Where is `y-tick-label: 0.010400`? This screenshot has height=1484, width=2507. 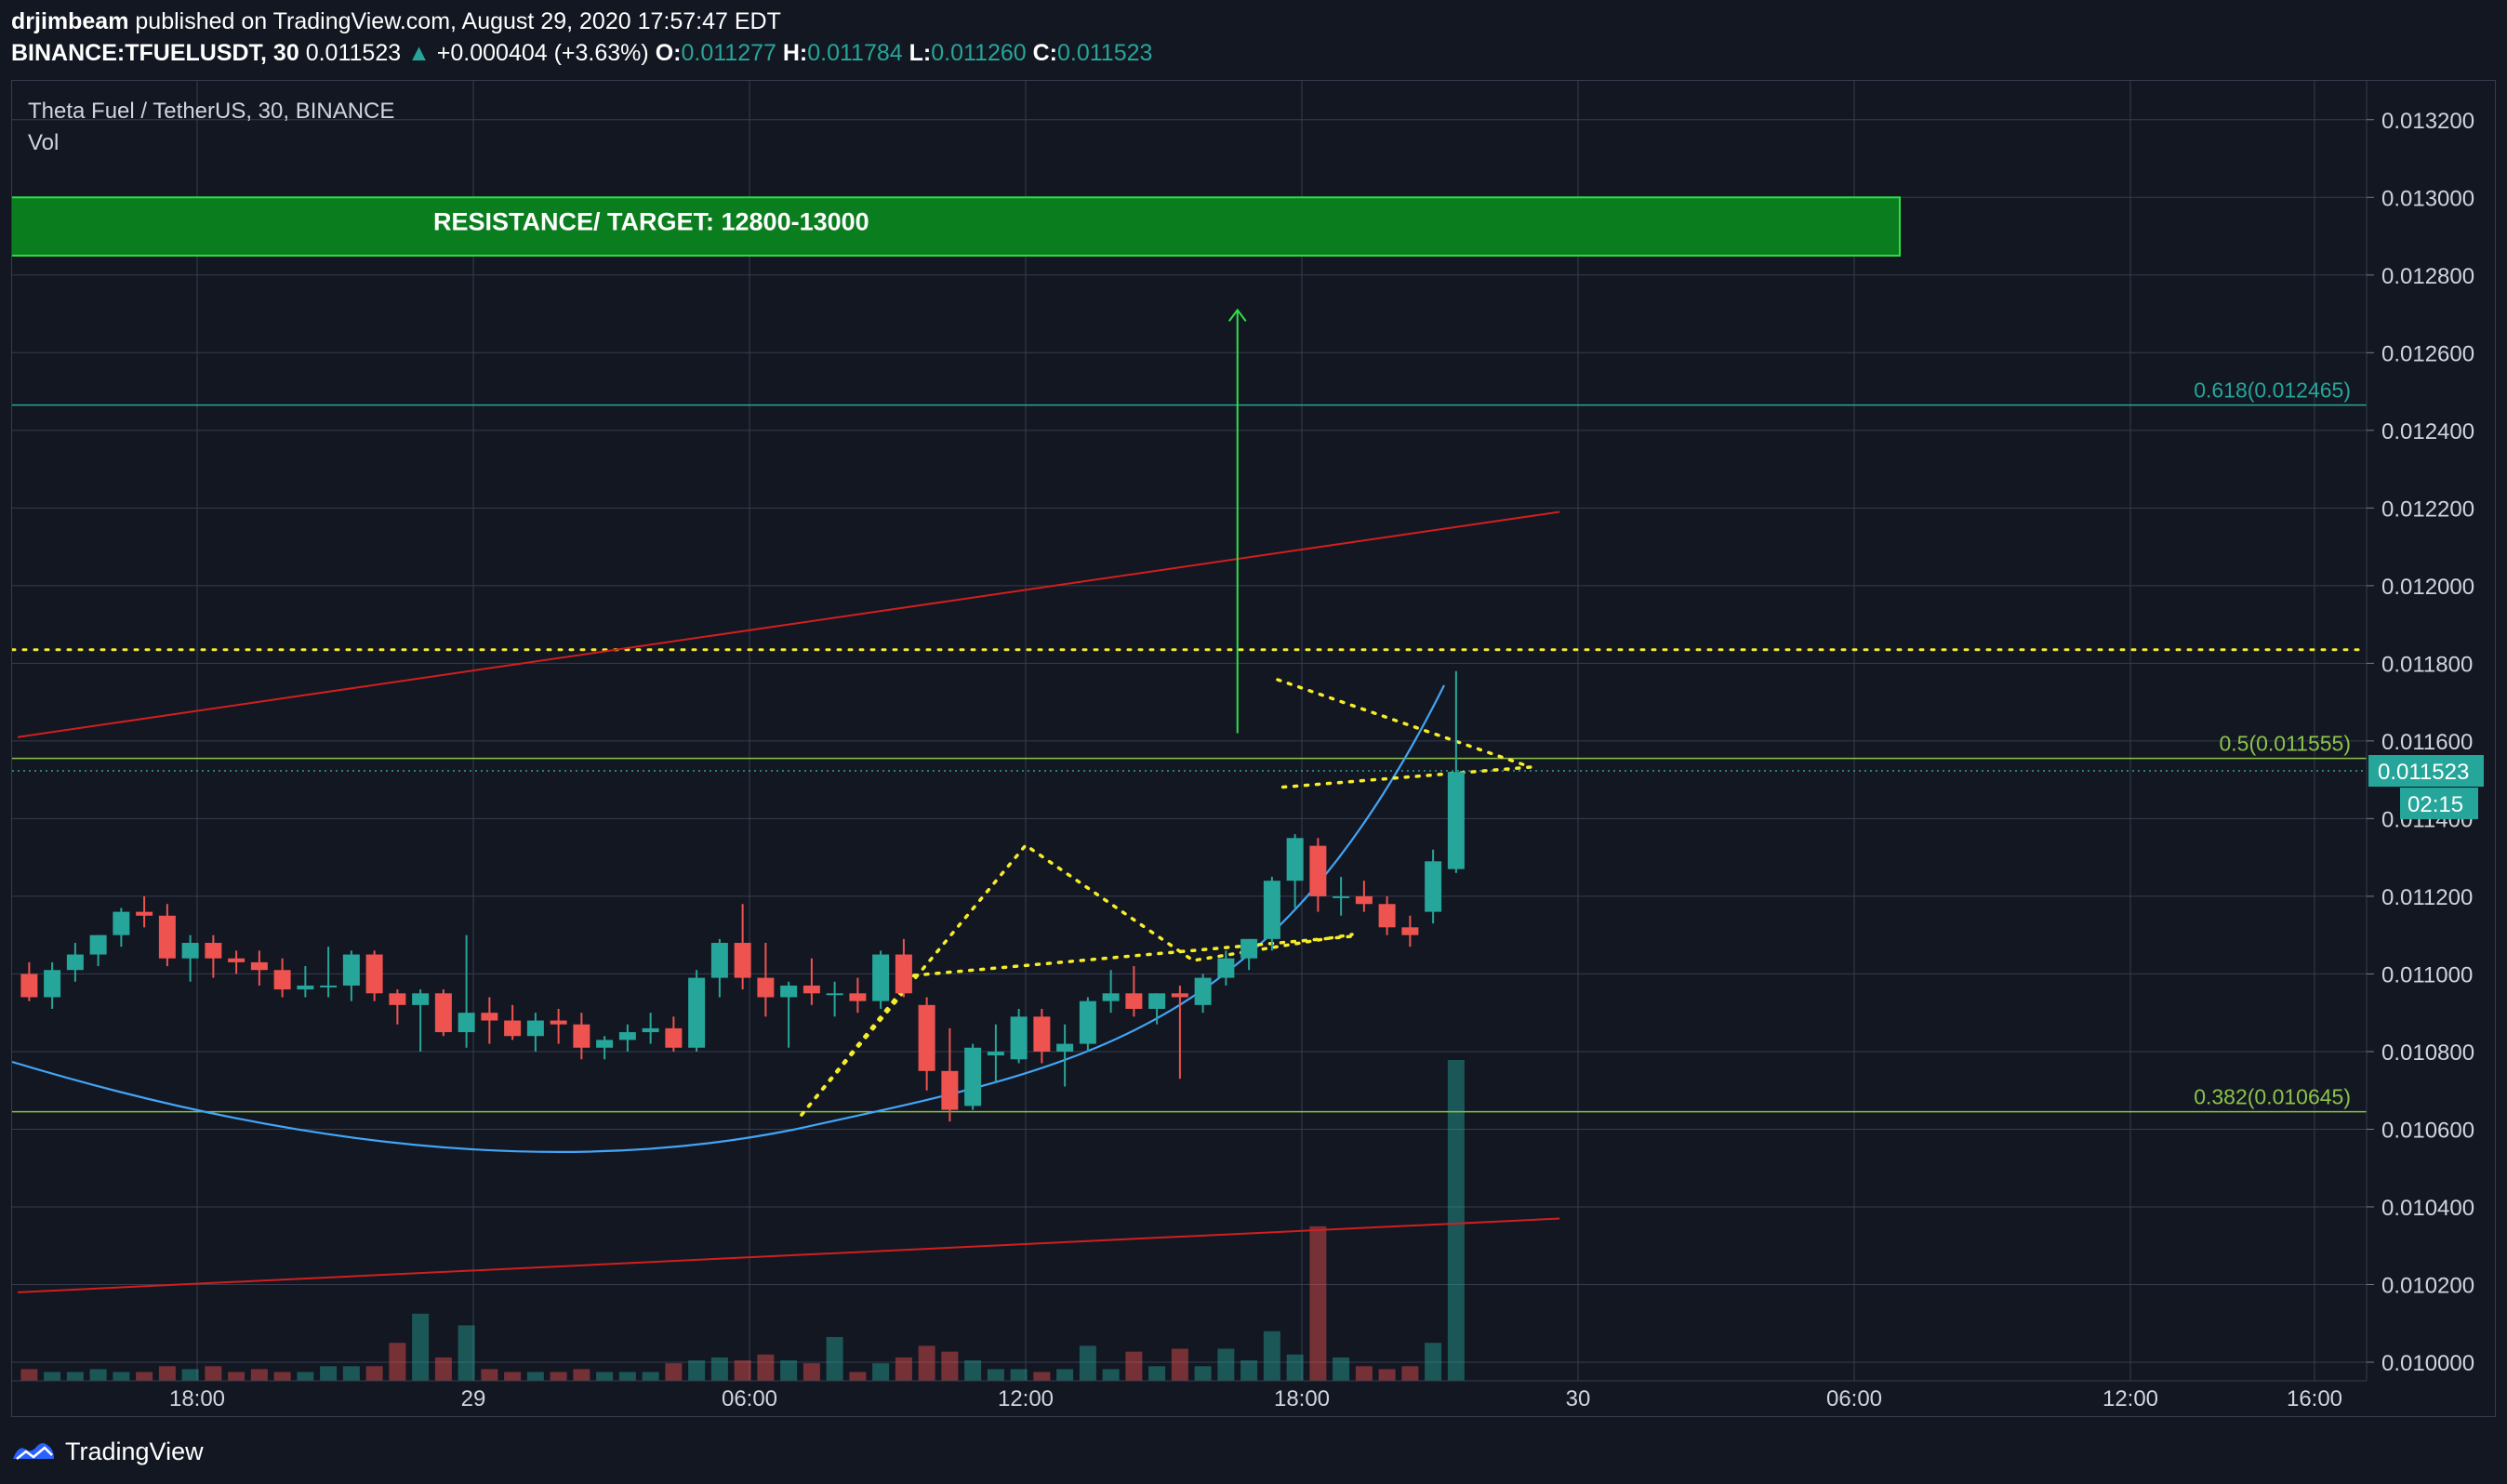 y-tick-label: 0.010400 is located at coordinates (2427, 1208).